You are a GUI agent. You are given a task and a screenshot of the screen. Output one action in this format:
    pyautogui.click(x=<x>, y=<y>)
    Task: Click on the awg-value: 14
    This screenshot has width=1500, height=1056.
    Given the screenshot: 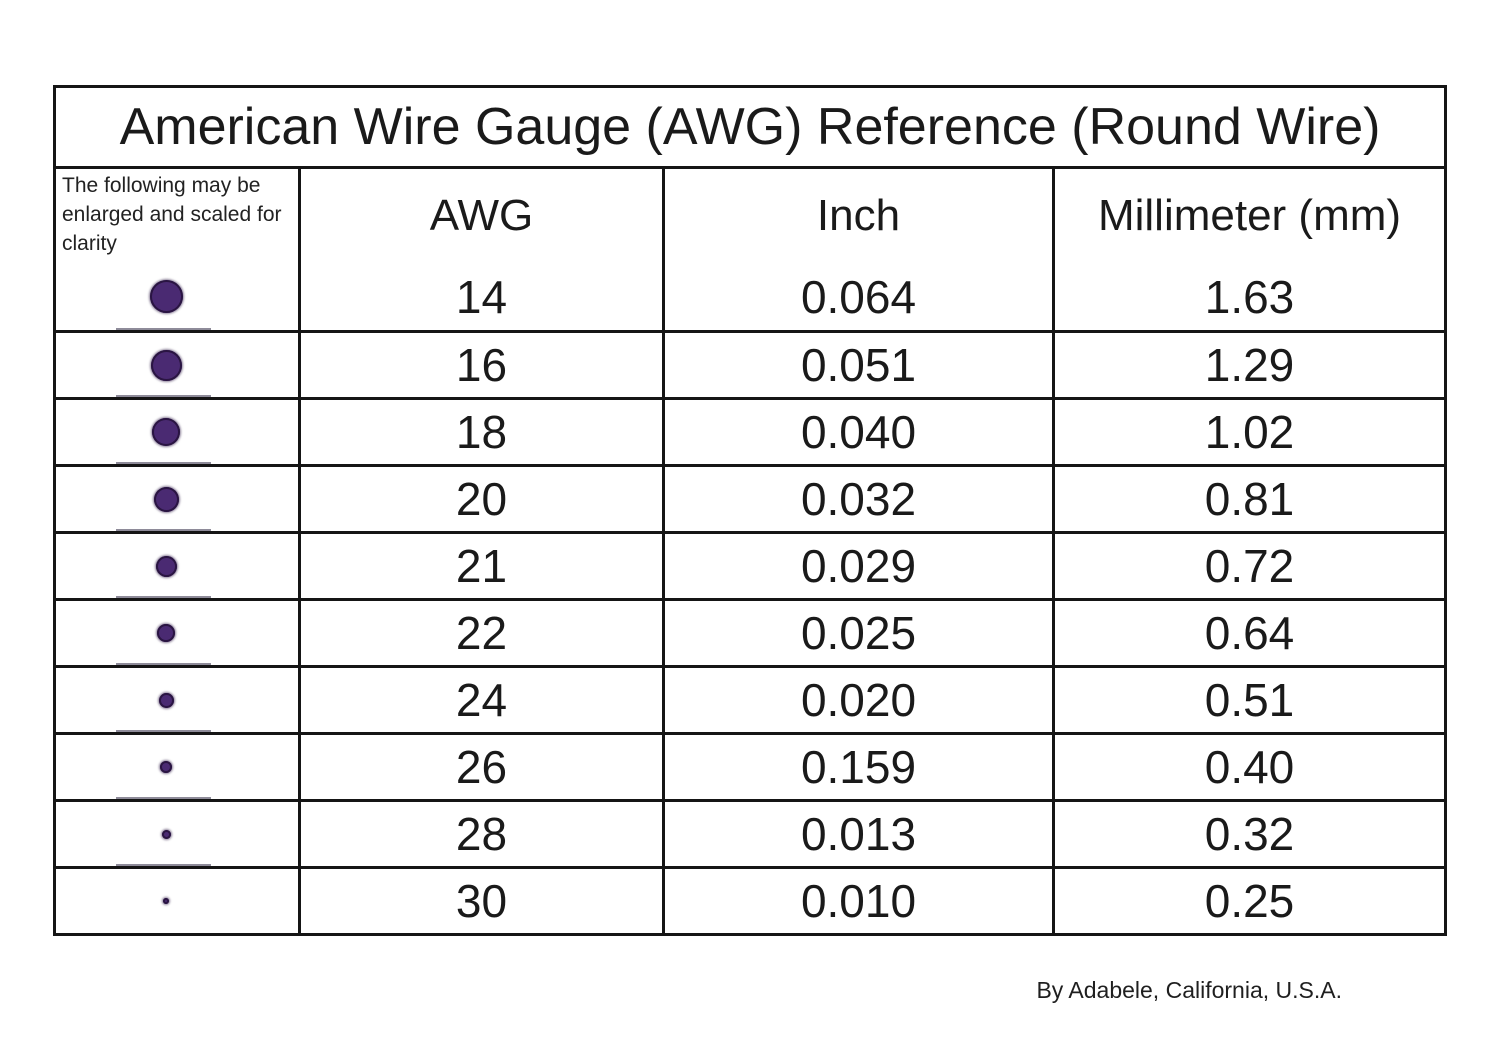 What is the action you would take?
    pyautogui.click(x=480, y=296)
    